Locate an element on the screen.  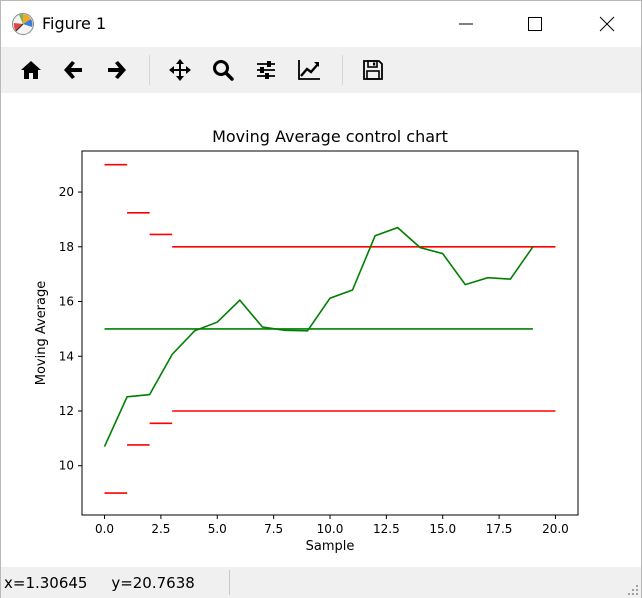
y-axis: 10 12 14 16 18 20 is located at coordinates (70, 329).